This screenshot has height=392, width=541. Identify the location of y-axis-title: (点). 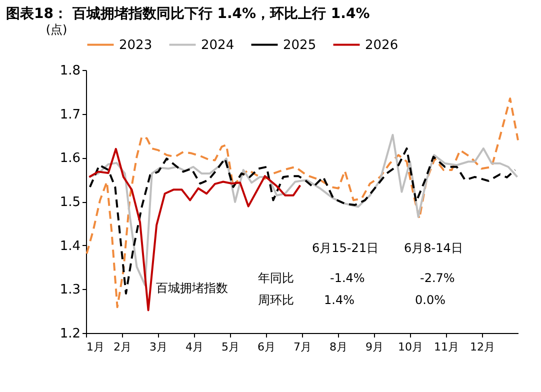
(57, 29).